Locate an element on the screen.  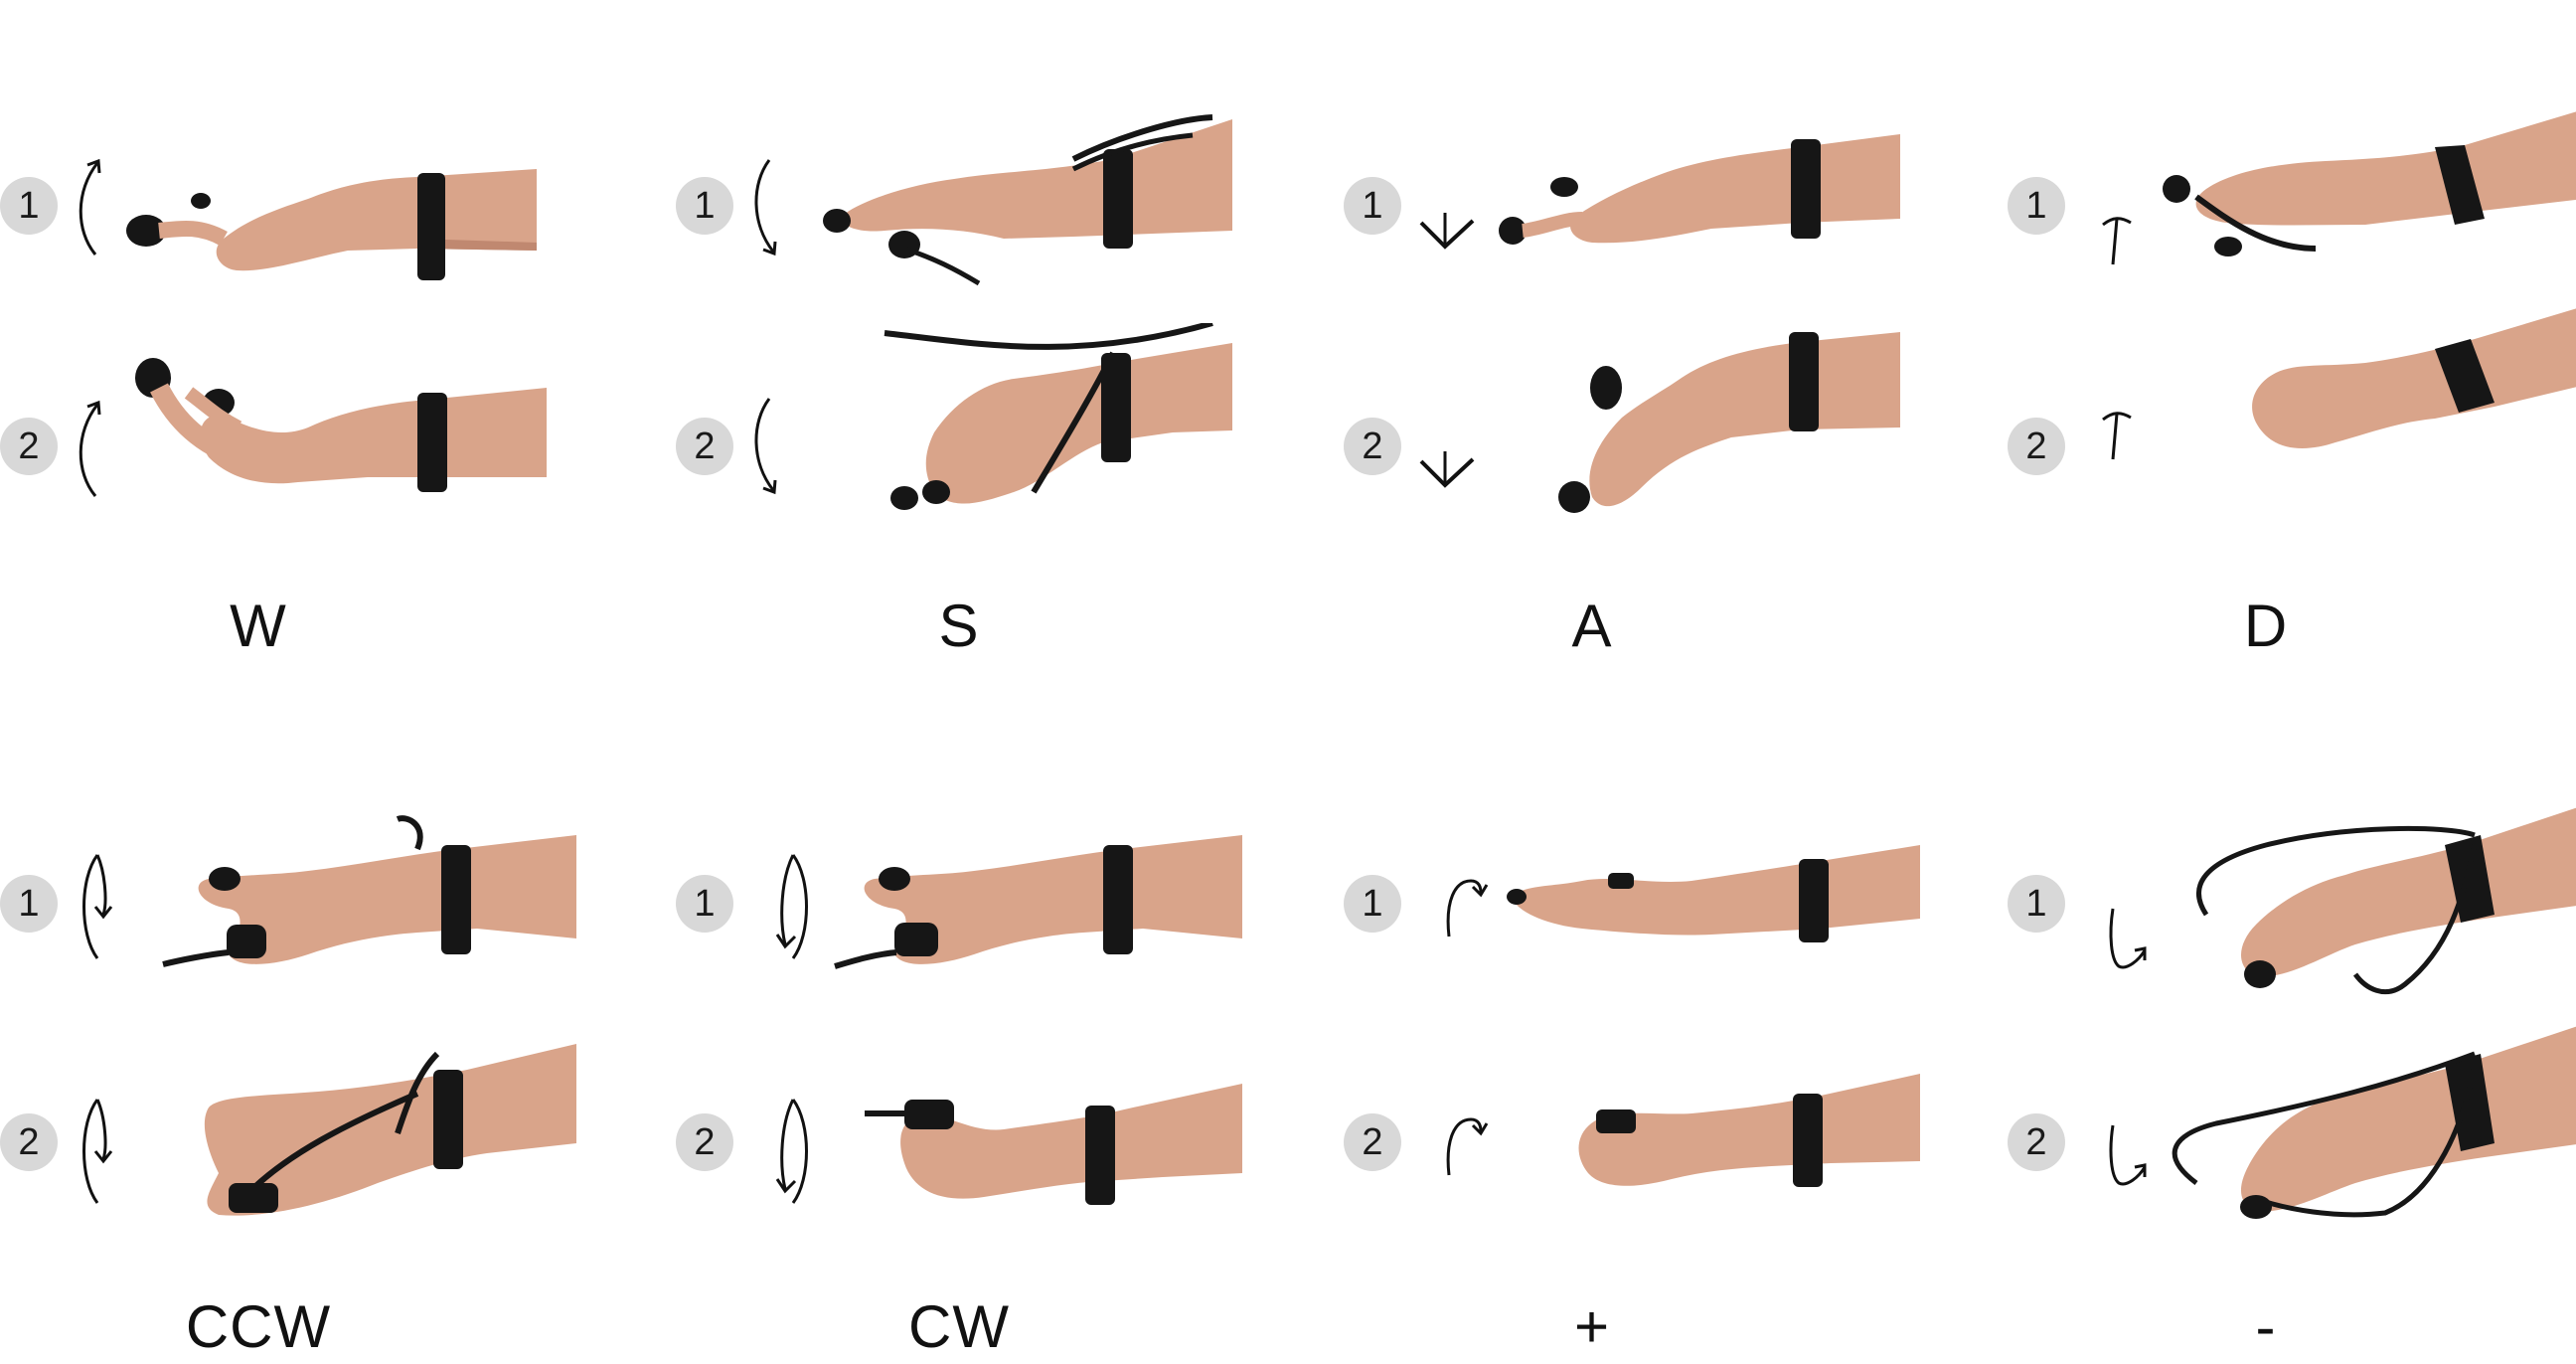
gesture-label-plus: + is located at coordinates (1592, 1326).